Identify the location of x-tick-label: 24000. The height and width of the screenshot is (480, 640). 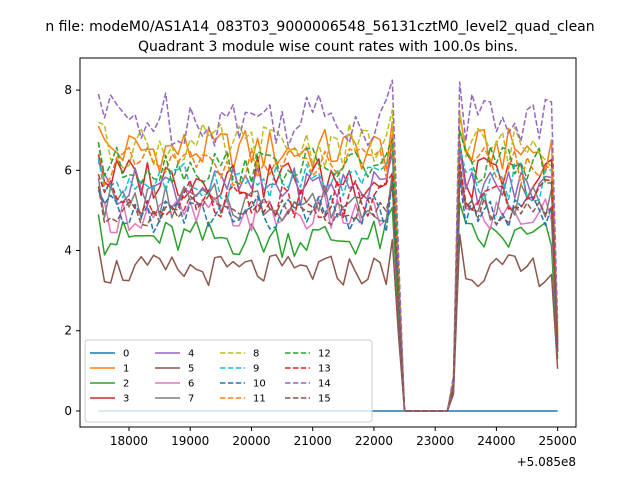
(496, 441).